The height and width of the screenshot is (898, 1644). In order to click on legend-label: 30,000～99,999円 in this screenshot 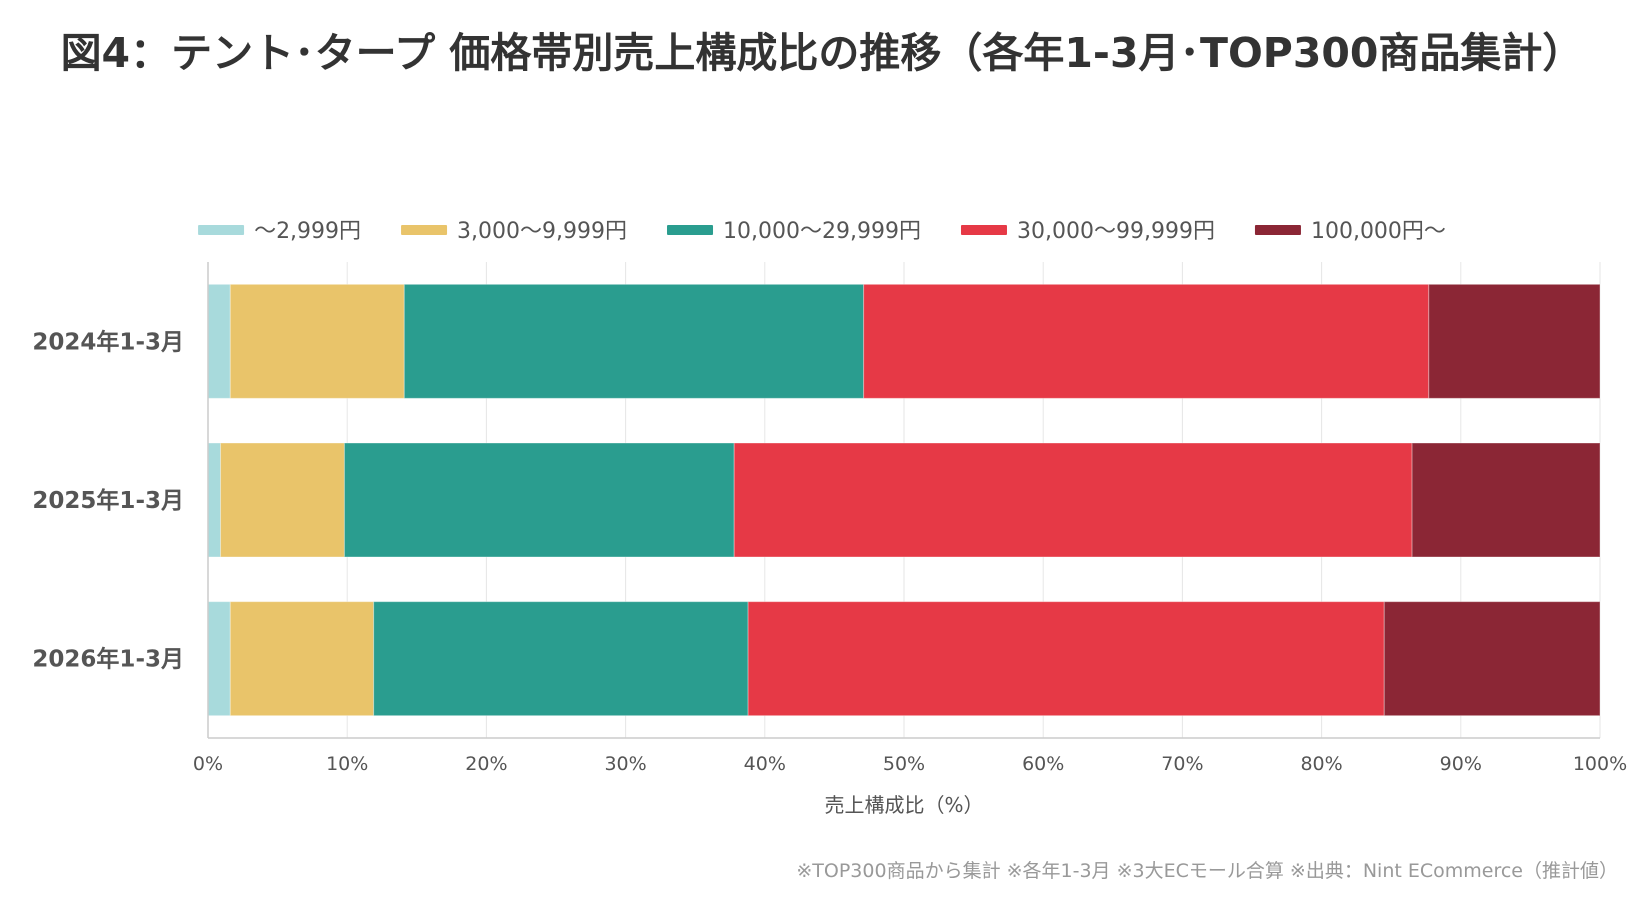, I will do `click(1116, 231)`.